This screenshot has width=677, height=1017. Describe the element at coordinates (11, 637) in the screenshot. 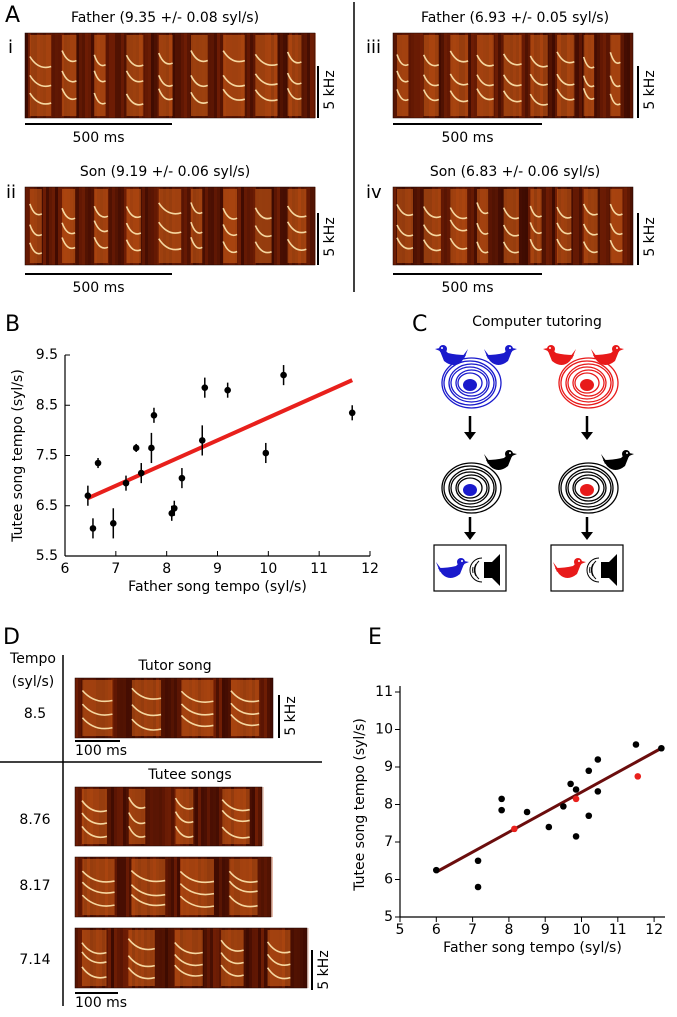

I see `panel-label: D` at that location.